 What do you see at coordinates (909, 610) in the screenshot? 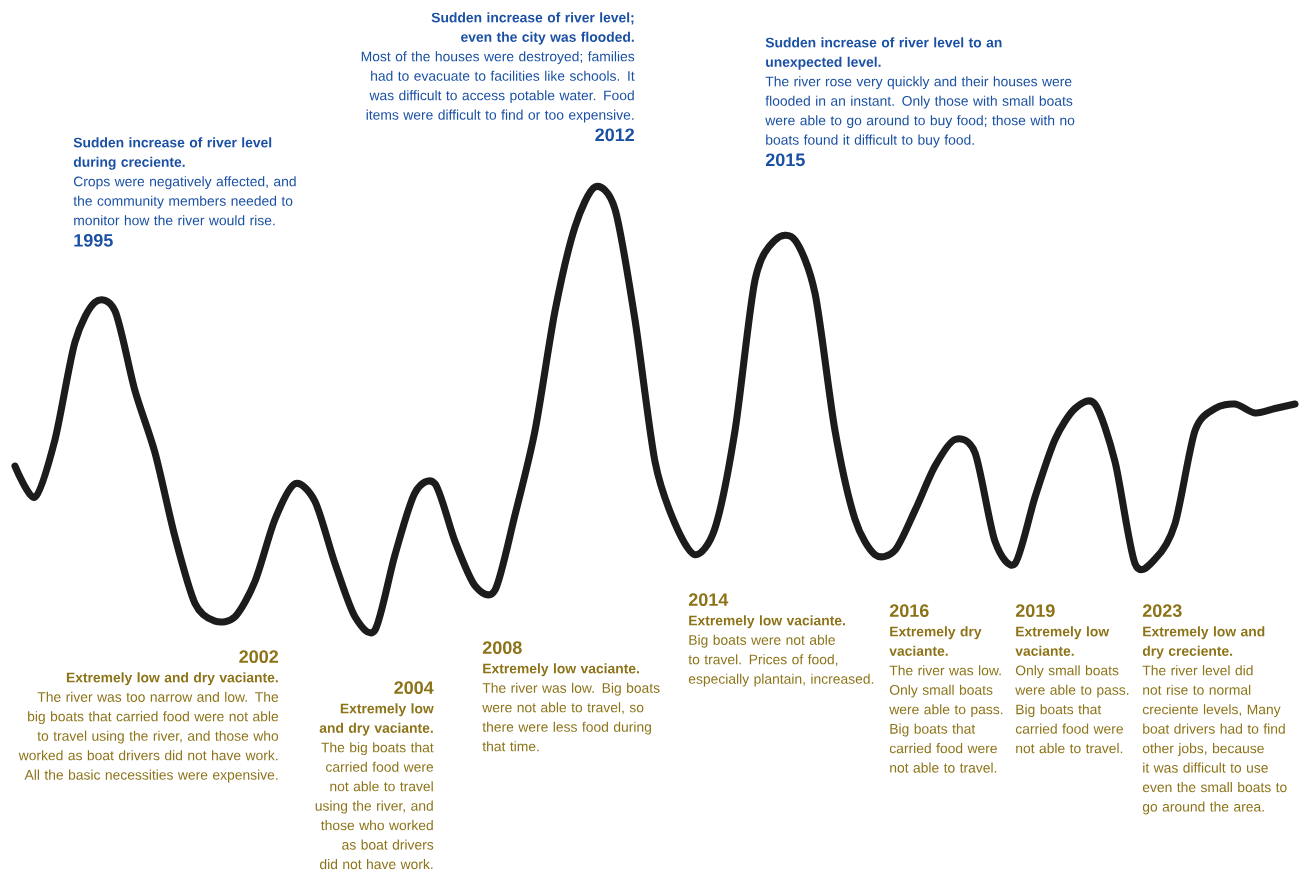
I see `annotation: 2016` at bounding box center [909, 610].